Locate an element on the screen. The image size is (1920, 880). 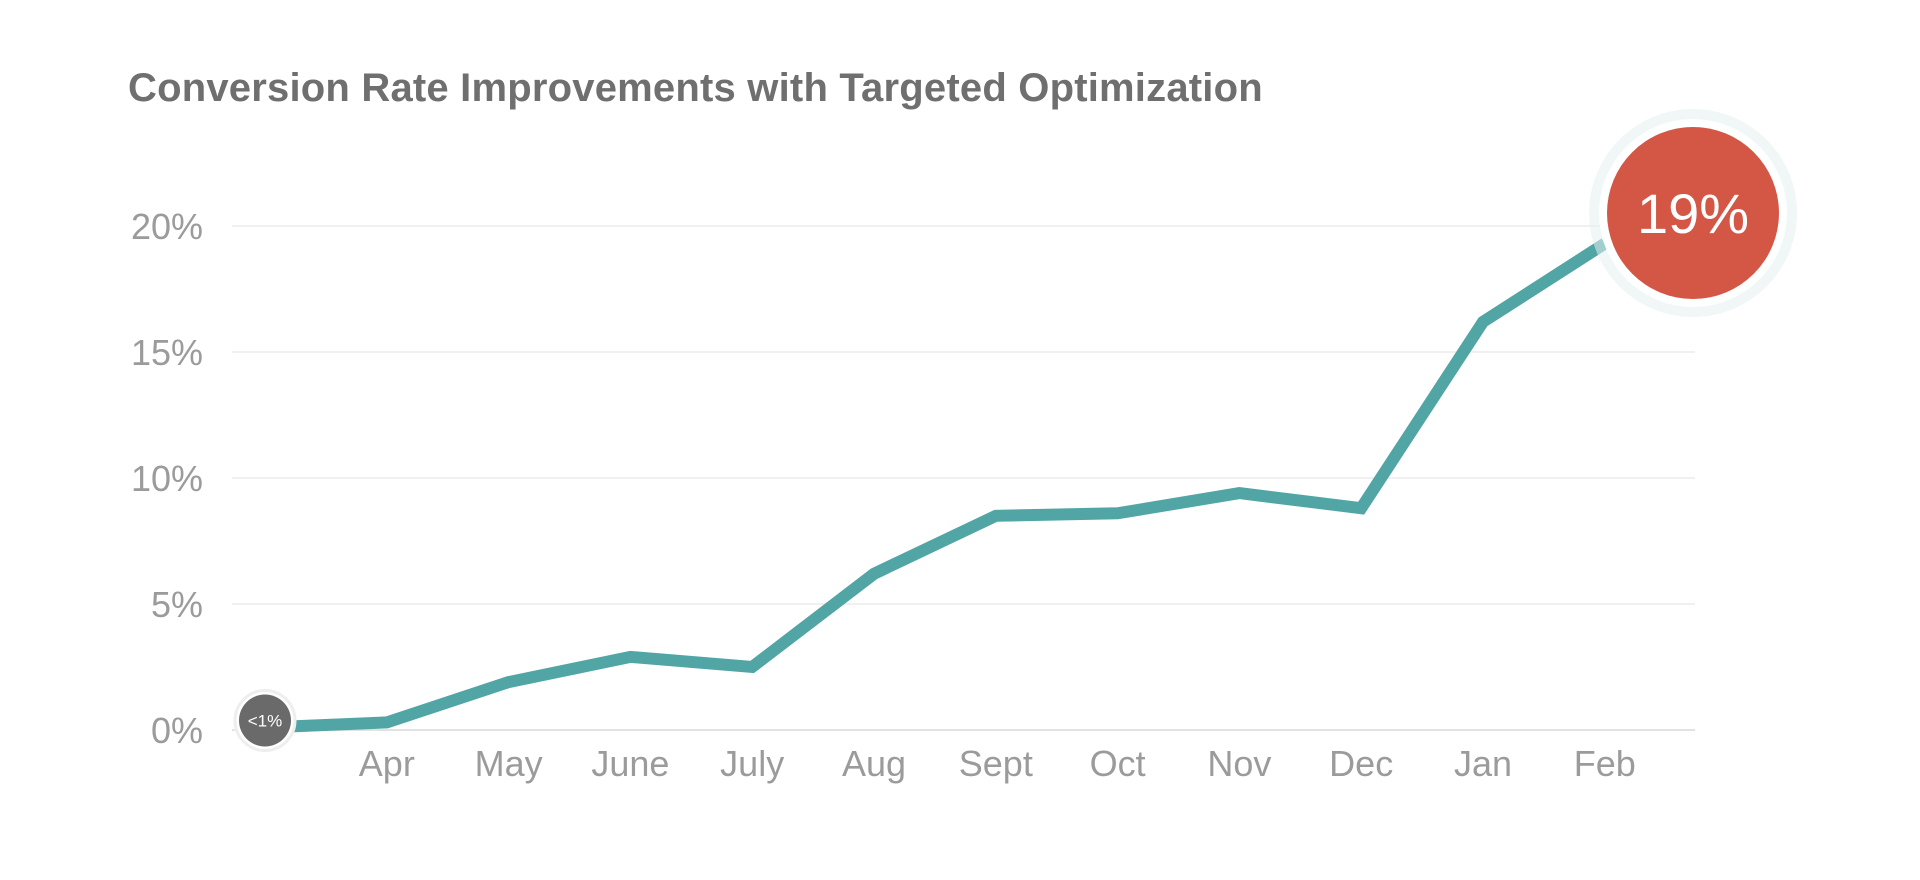
x-tick-label: Feb is located at coordinates (1605, 763).